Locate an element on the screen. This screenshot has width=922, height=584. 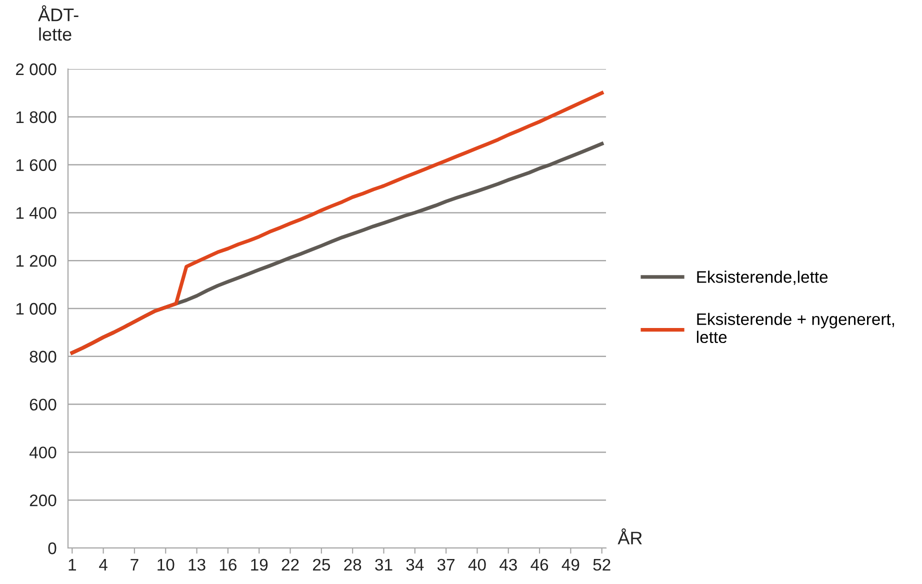
y-tick-label: 2 000 is located at coordinates (36, 69).